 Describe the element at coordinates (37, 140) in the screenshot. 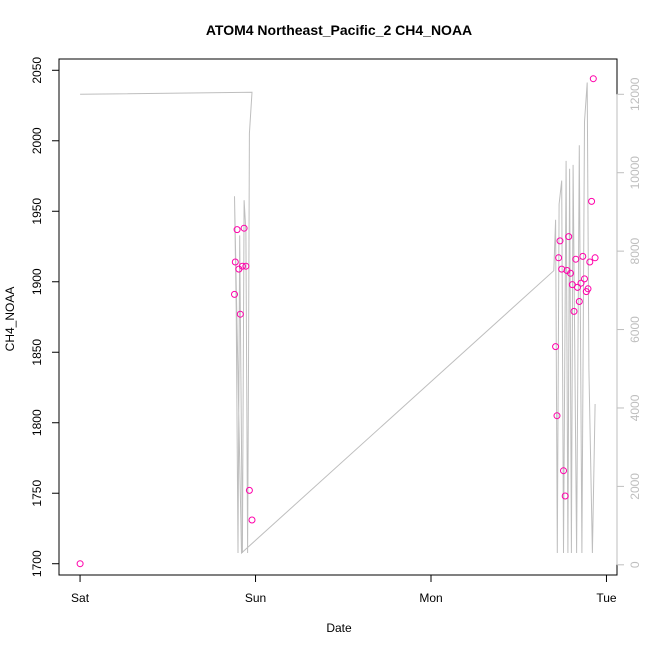

I see `y-tick-label: 2000` at that location.